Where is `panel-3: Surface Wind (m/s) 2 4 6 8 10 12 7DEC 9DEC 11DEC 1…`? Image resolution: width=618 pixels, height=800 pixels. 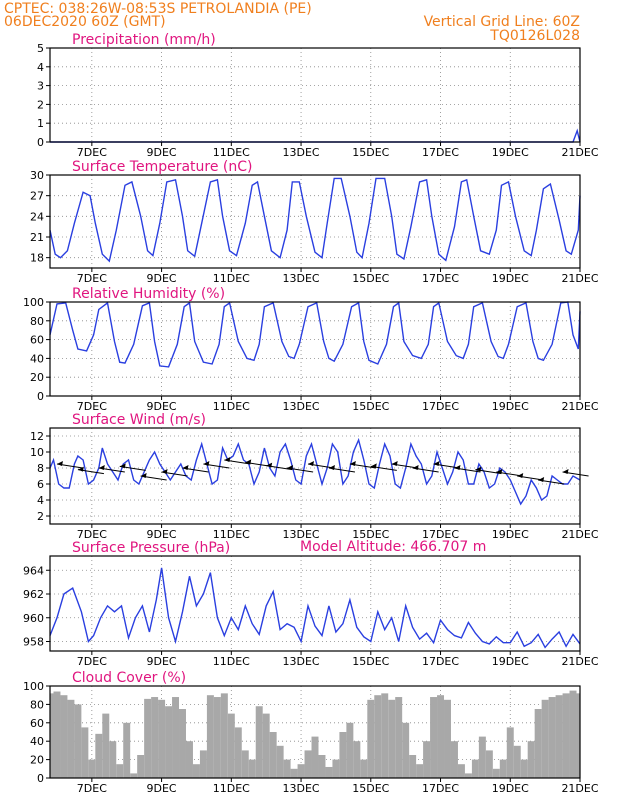 panel-3: Surface Wind (m/s) 2 4 6 8 10 12 7DEC 9DEC 11DEC 1… is located at coordinates (314, 476).